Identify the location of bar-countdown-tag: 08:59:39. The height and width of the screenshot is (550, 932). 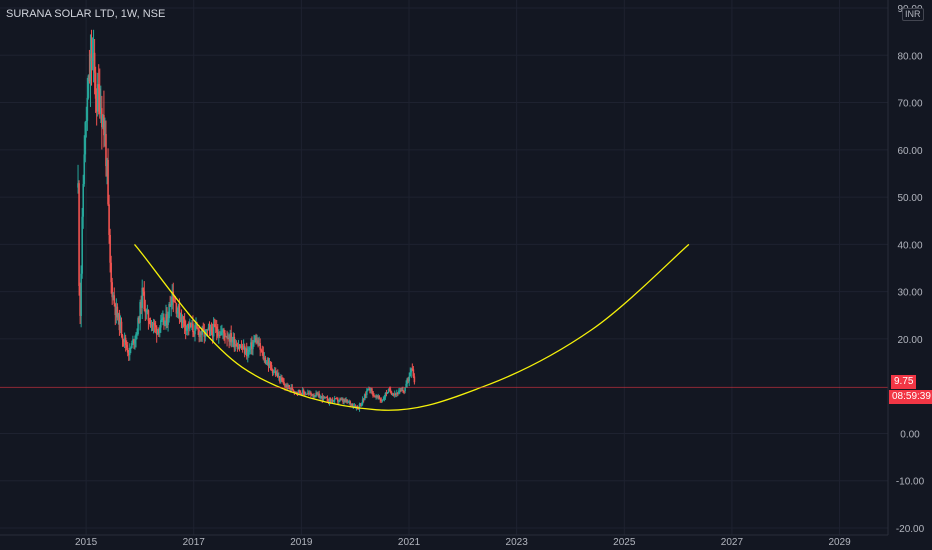
(910, 397).